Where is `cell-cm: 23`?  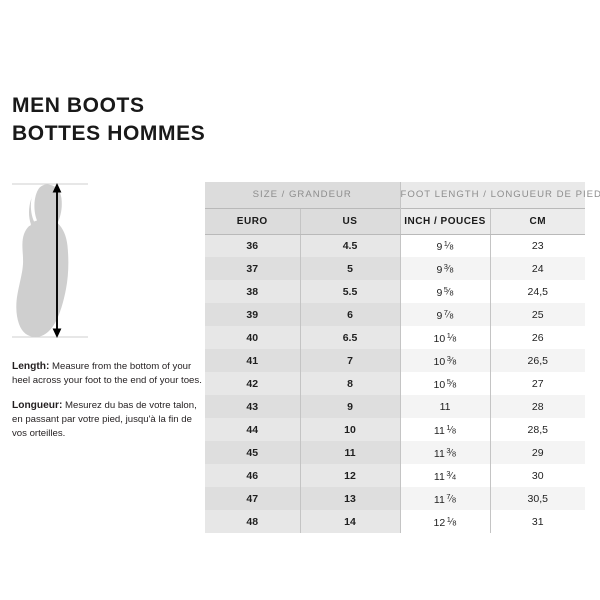 cell-cm: 23 is located at coordinates (537, 245).